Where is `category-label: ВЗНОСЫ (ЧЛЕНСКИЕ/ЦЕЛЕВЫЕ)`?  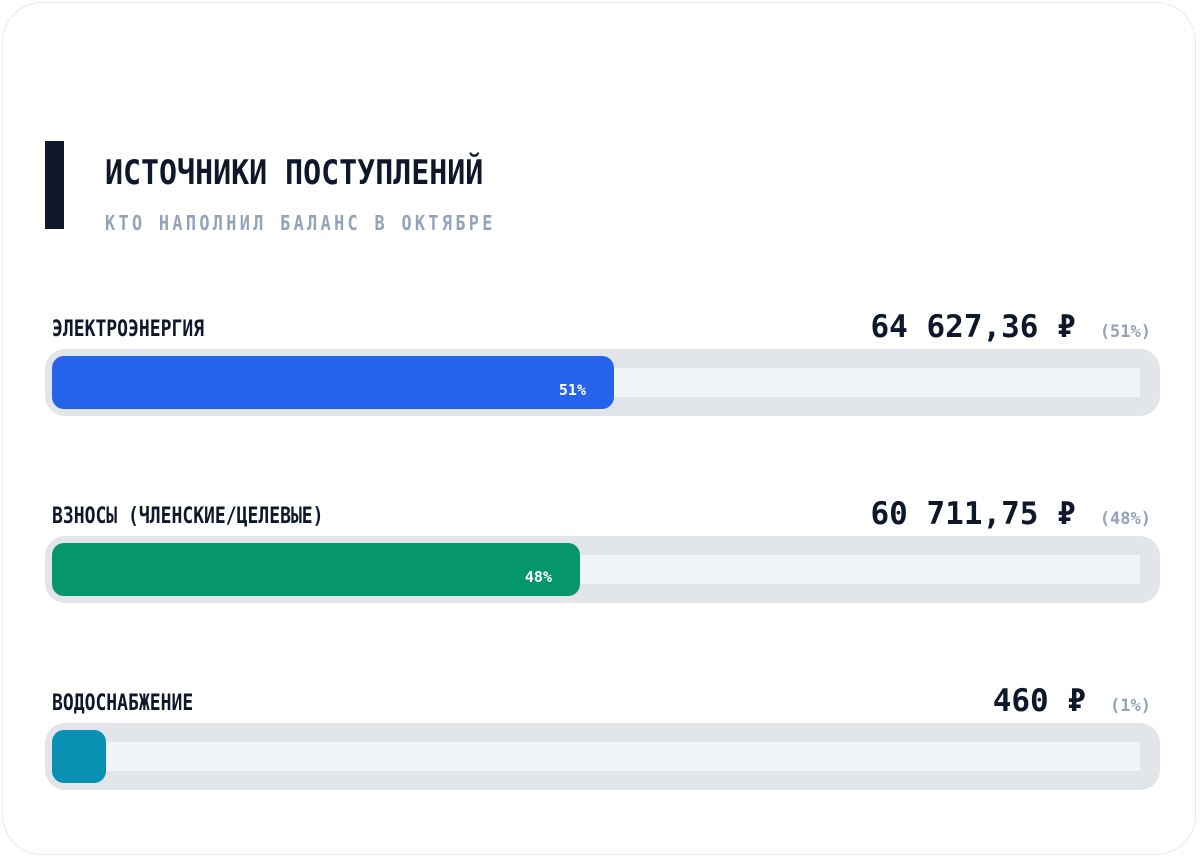
category-label: ВЗНОСЫ (ЧЛЕНСКИЕ/ЦЕЛЕВЫЕ) is located at coordinates (188, 516).